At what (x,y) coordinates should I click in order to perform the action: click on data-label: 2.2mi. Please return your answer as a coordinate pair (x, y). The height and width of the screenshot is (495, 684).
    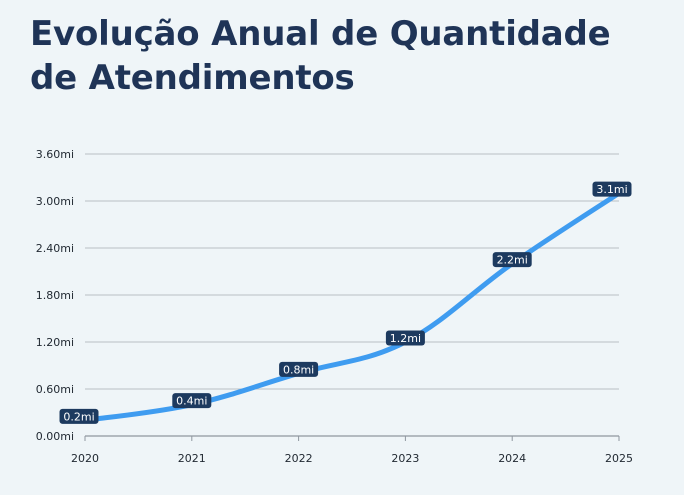
    Looking at the image, I should click on (512, 260).